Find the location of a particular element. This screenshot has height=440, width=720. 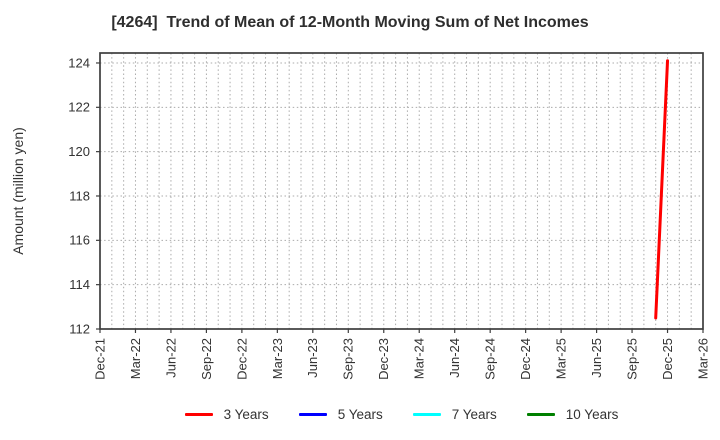

x-tick-label-Jun-24: Jun-24 is located at coordinates (454, 358).